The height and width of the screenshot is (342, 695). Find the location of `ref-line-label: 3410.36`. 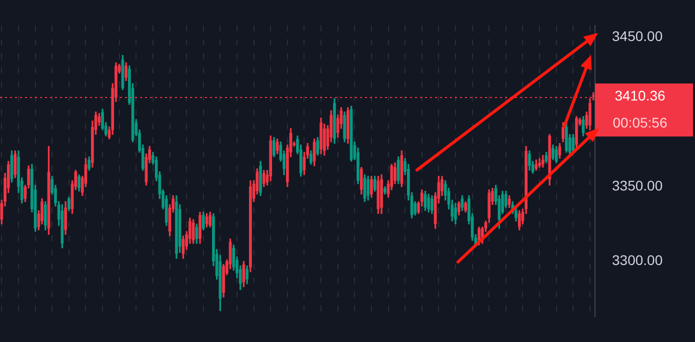

ref-line-label: 3410.36 is located at coordinates (640, 95).